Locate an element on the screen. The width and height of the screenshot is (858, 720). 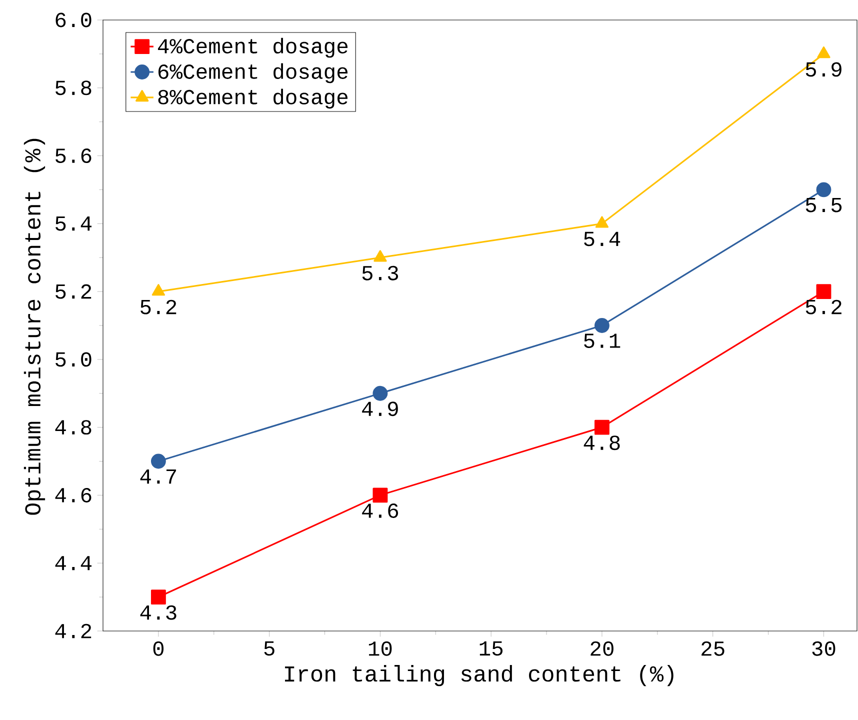
data-label: 4.3 is located at coordinates (158, 612).